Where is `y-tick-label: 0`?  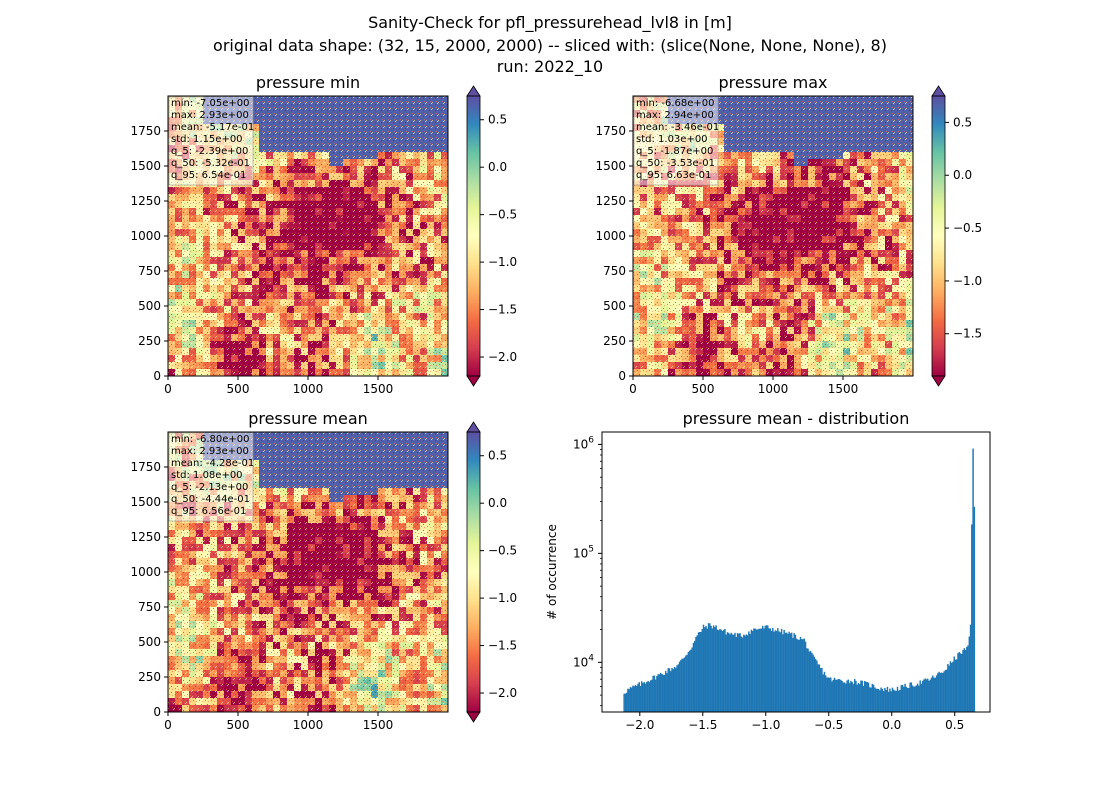 y-tick-label: 0 is located at coordinates (157, 376).